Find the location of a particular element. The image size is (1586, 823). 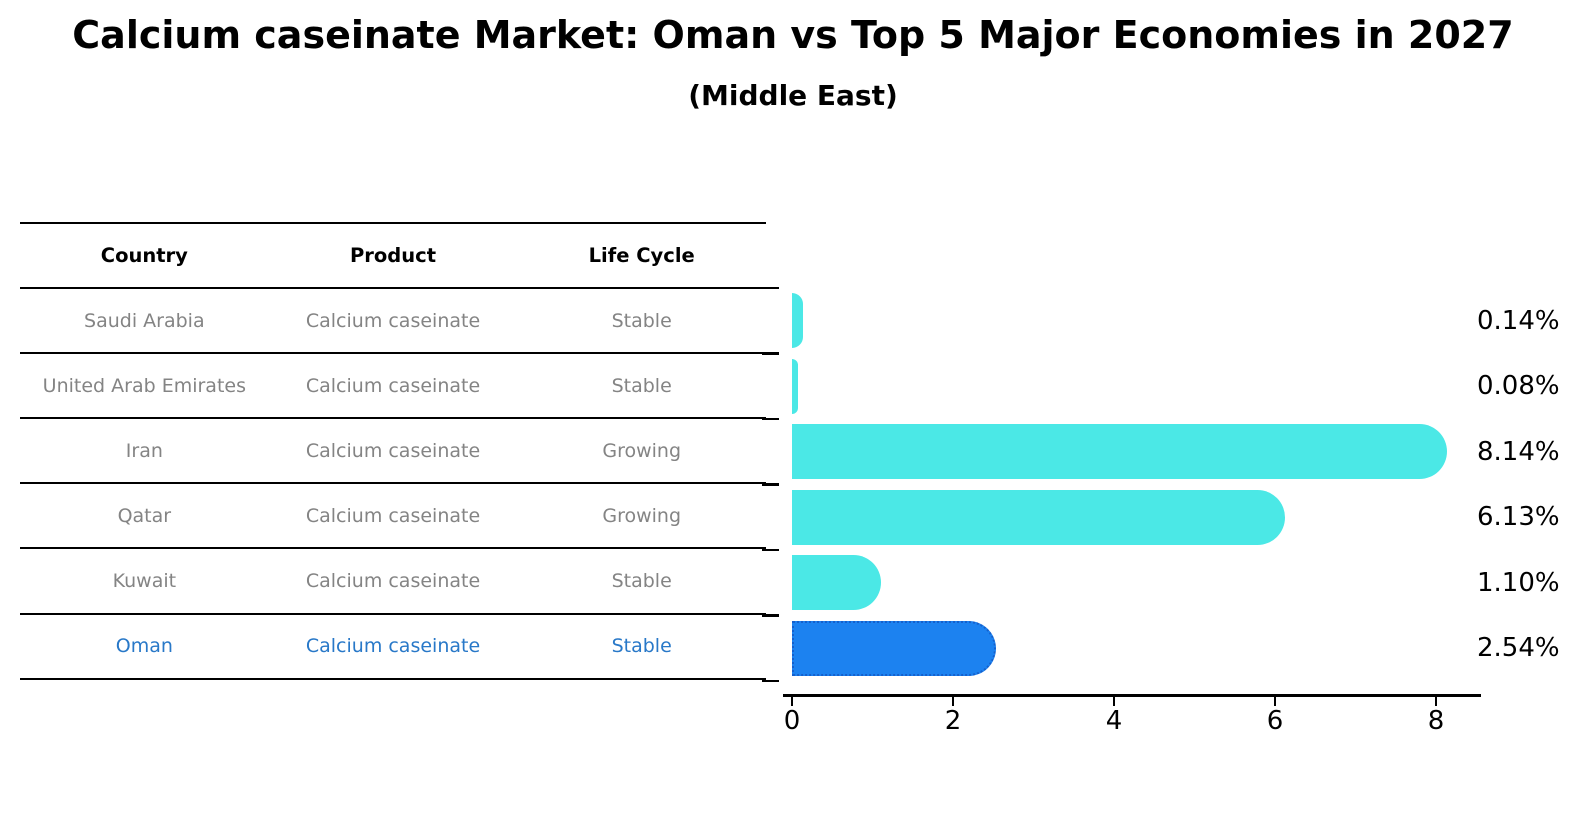

table-row: Iran Calcium caseinate Growing is located at coordinates (393, 452).